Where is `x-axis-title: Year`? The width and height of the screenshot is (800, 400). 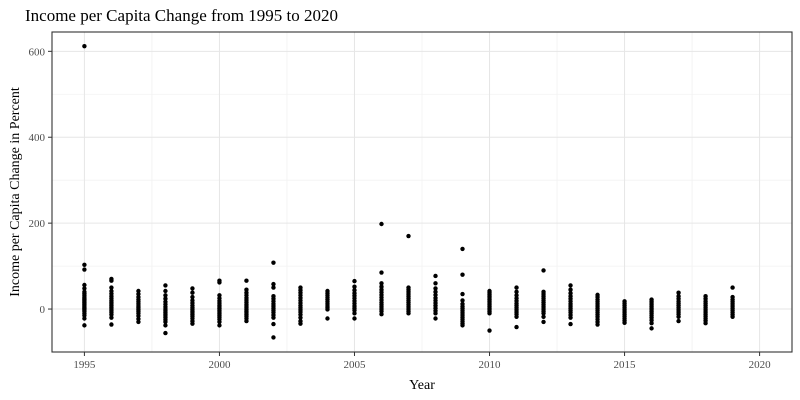
x-axis-title: Year is located at coordinates (422, 385).